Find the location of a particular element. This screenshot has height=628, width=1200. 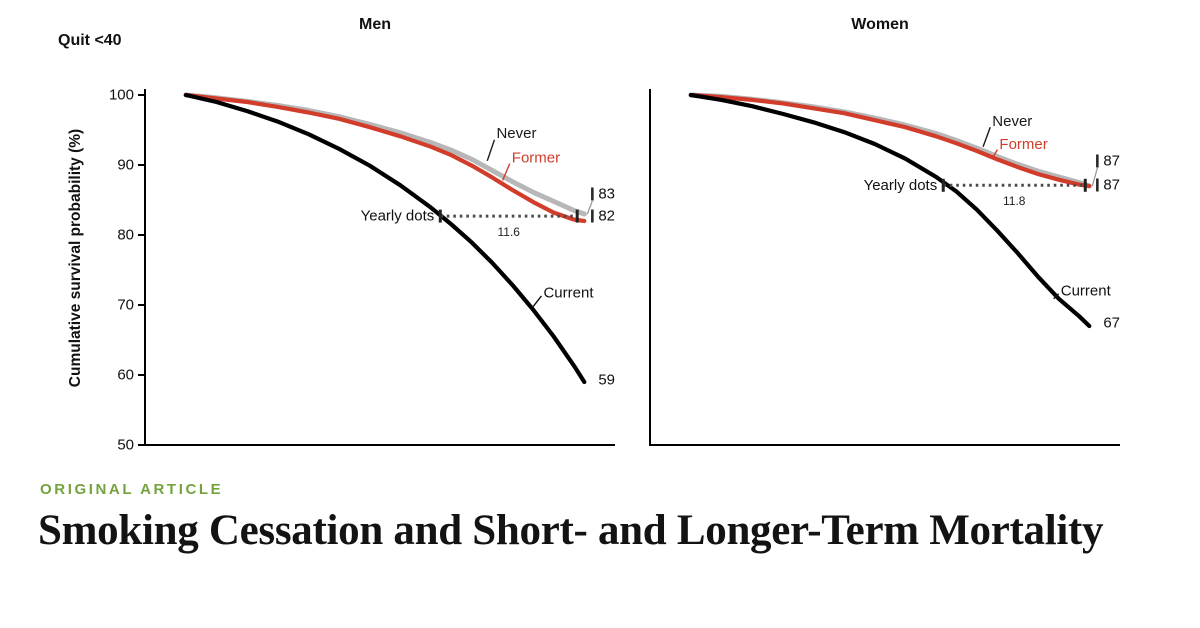

former-end-value: 82 is located at coordinates (606, 216).